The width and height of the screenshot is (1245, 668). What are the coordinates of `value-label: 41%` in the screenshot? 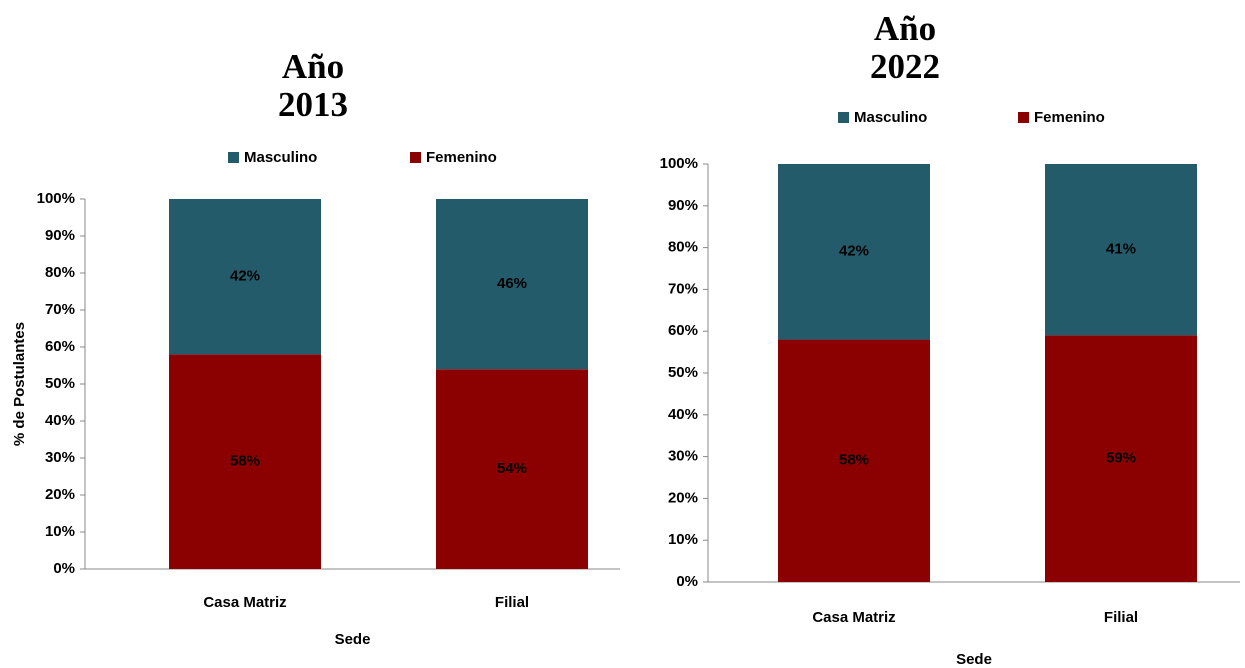 It's located at (1121, 249).